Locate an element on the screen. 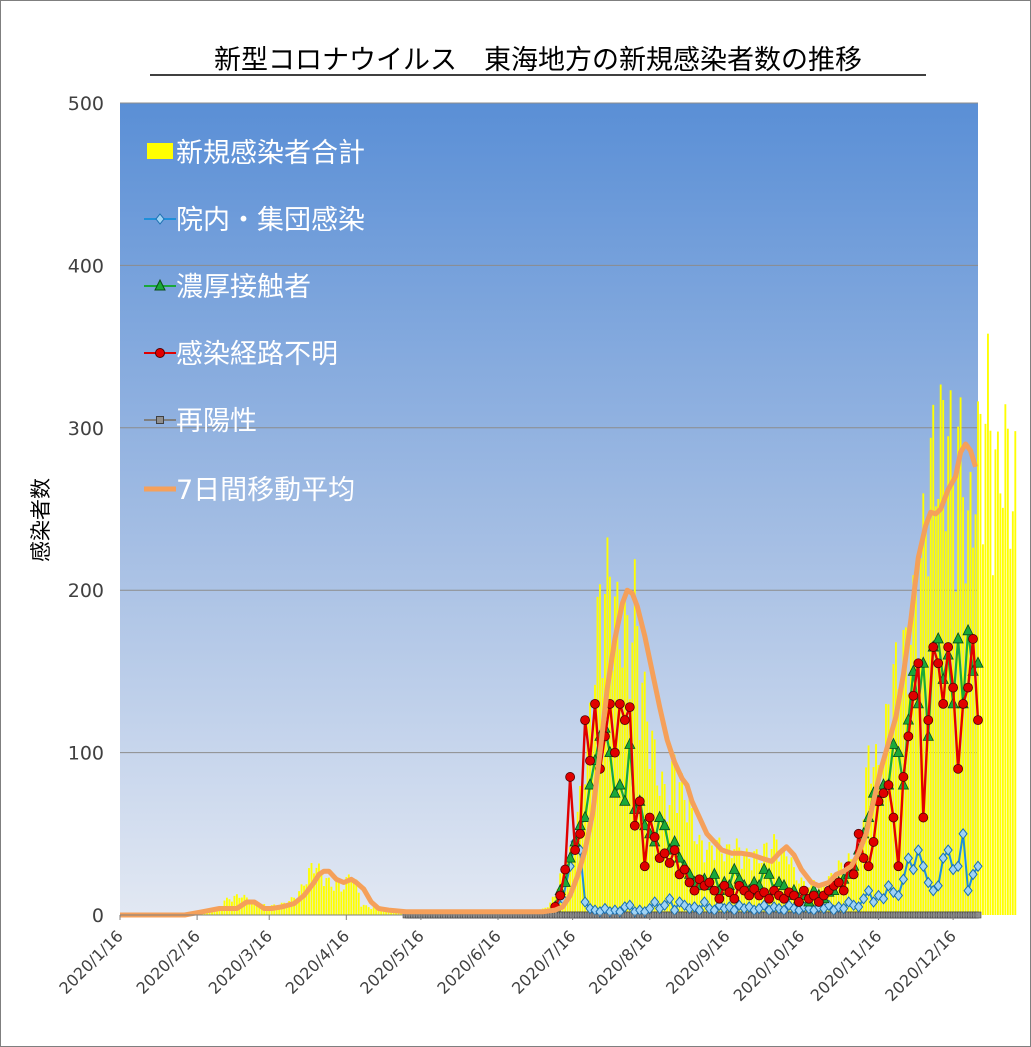  y-tick-label: 100 is located at coordinates (86, 754).